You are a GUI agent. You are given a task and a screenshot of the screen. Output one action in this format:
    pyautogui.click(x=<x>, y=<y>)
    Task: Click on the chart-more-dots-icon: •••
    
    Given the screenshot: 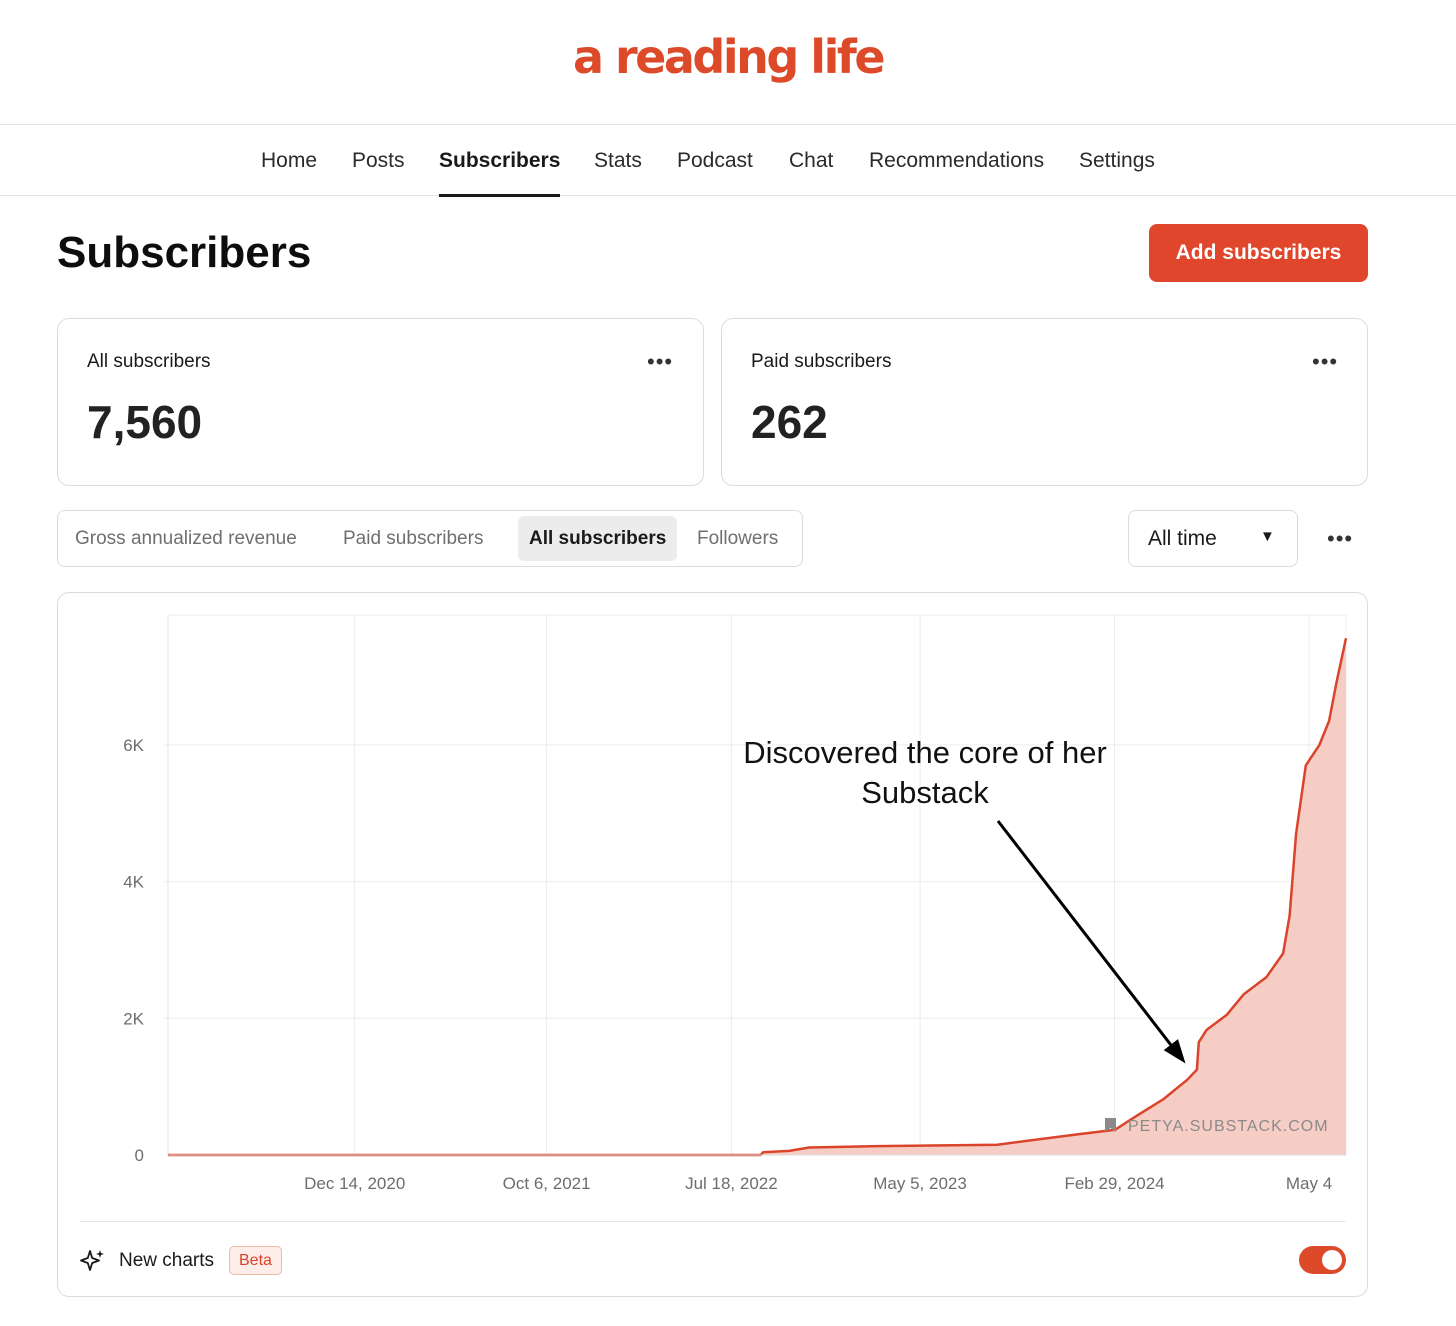 What is the action you would take?
    pyautogui.click(x=1340, y=538)
    